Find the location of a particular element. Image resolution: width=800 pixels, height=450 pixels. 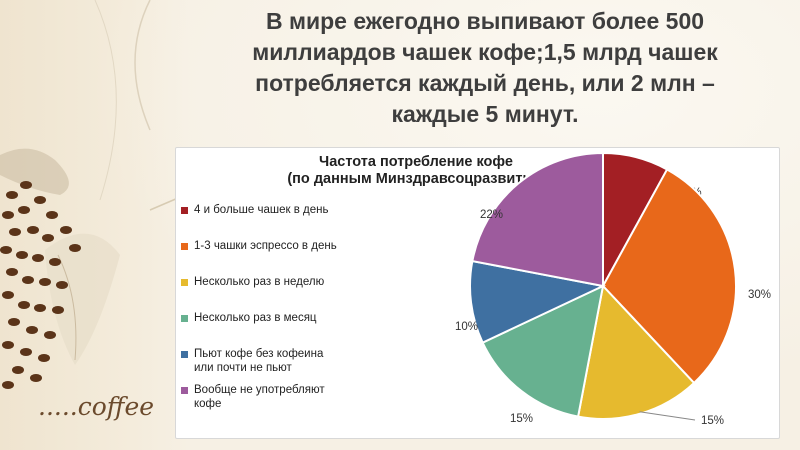

legend-item: Несколько раз в месяц is located at coordinates (249, 318).